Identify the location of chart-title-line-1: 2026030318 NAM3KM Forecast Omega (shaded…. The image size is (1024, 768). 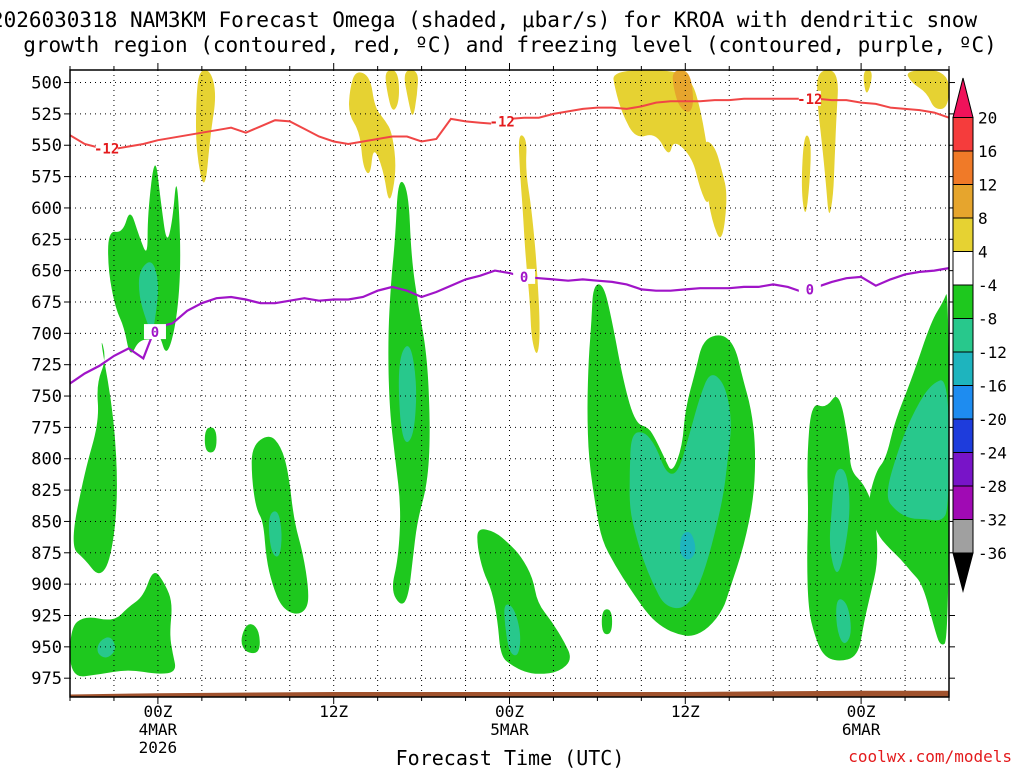
(488, 20).